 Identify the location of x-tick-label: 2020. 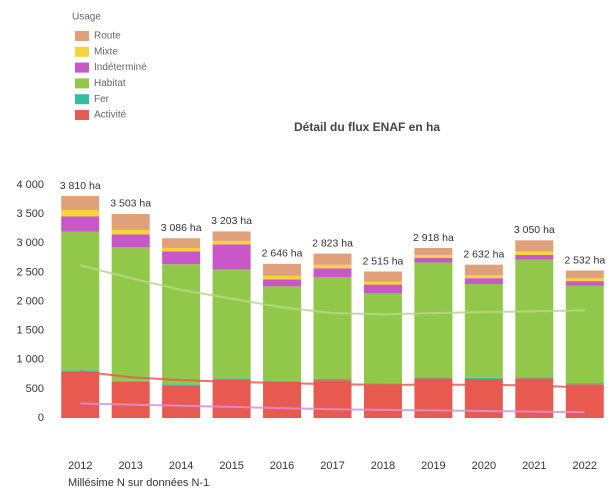
(484, 466).